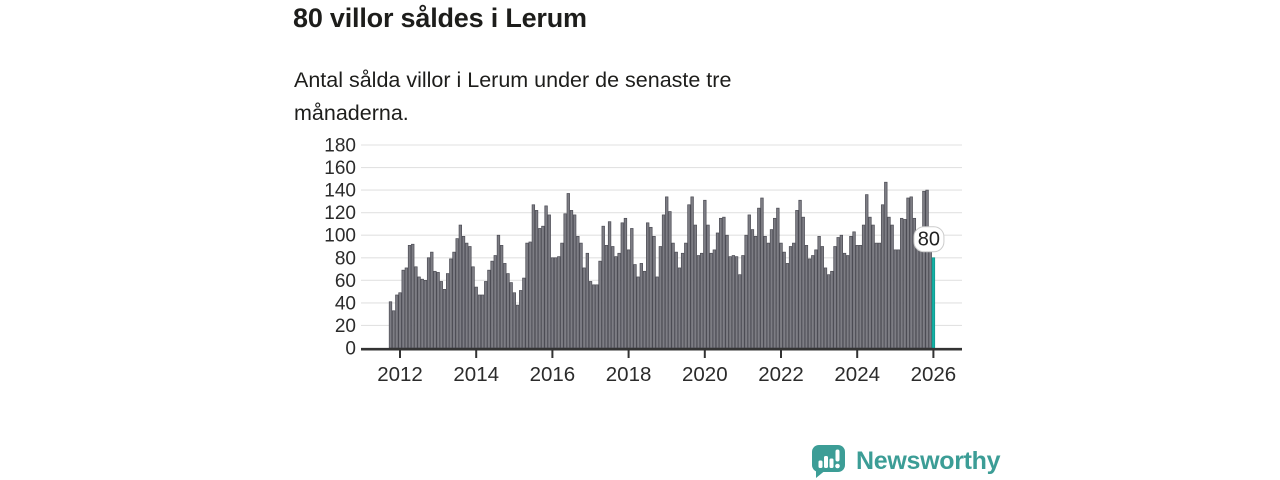 The image size is (1280, 480). Describe the element at coordinates (781, 374) in the screenshot. I see `x-axis-label: 2022` at that location.